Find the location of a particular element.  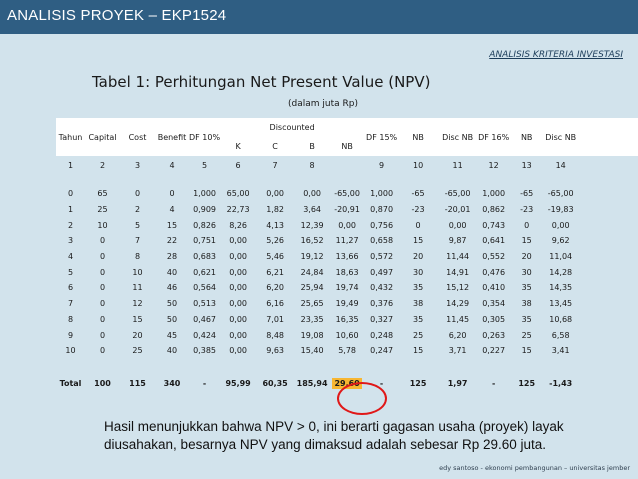

table-cell: 10,68 is located at coordinates (561, 319).